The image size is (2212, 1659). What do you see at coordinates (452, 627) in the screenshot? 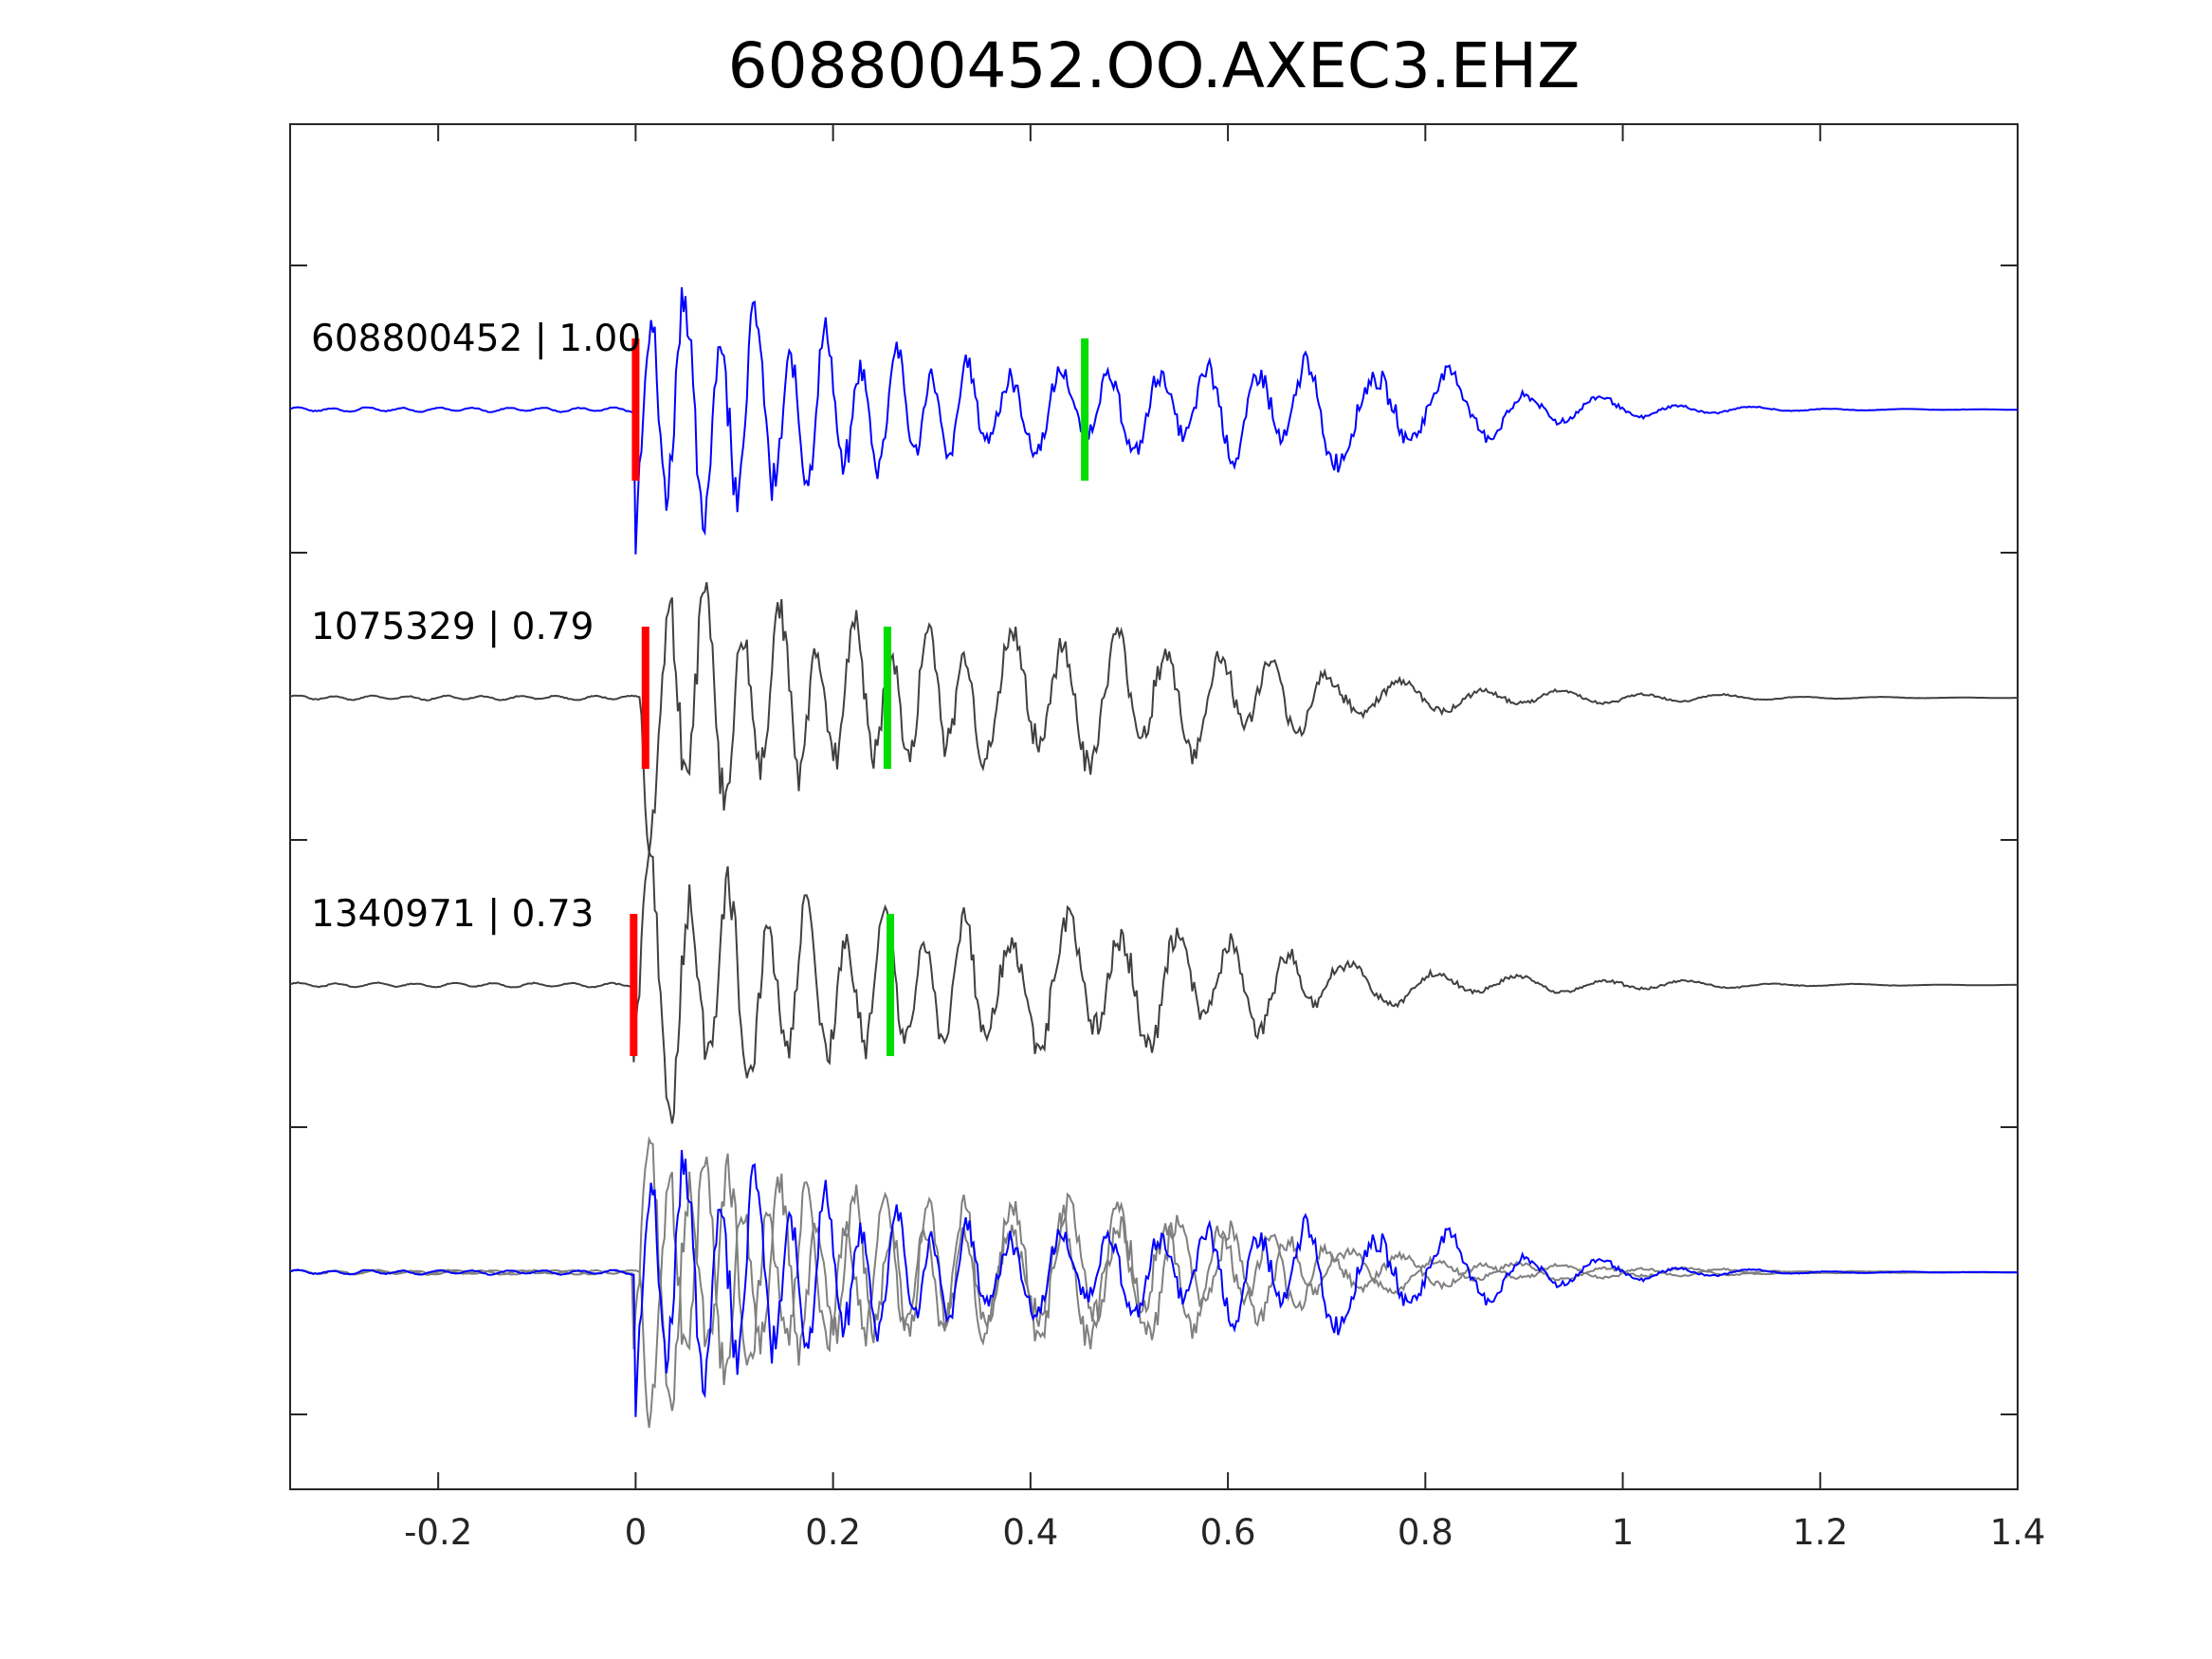
I see `trace-label: 1075329 | 0.79` at bounding box center [452, 627].